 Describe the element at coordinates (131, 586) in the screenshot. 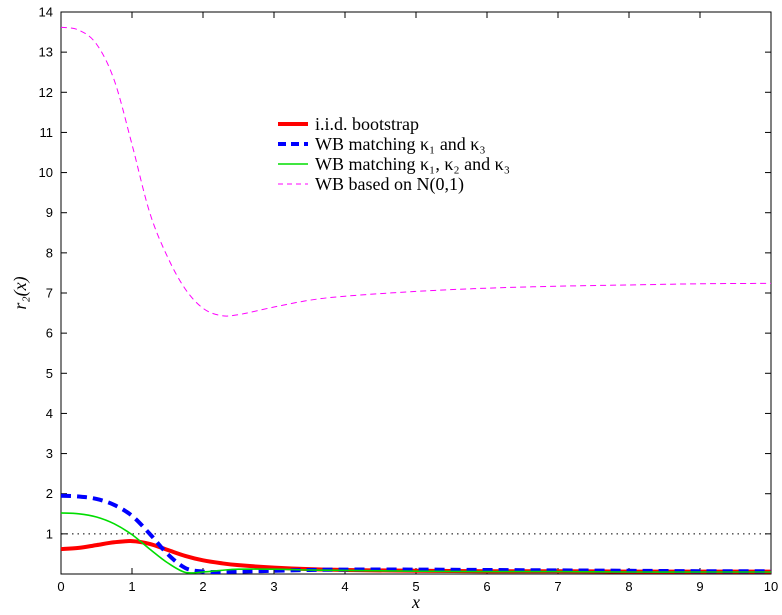

I see `x-tick-label: 1` at that location.